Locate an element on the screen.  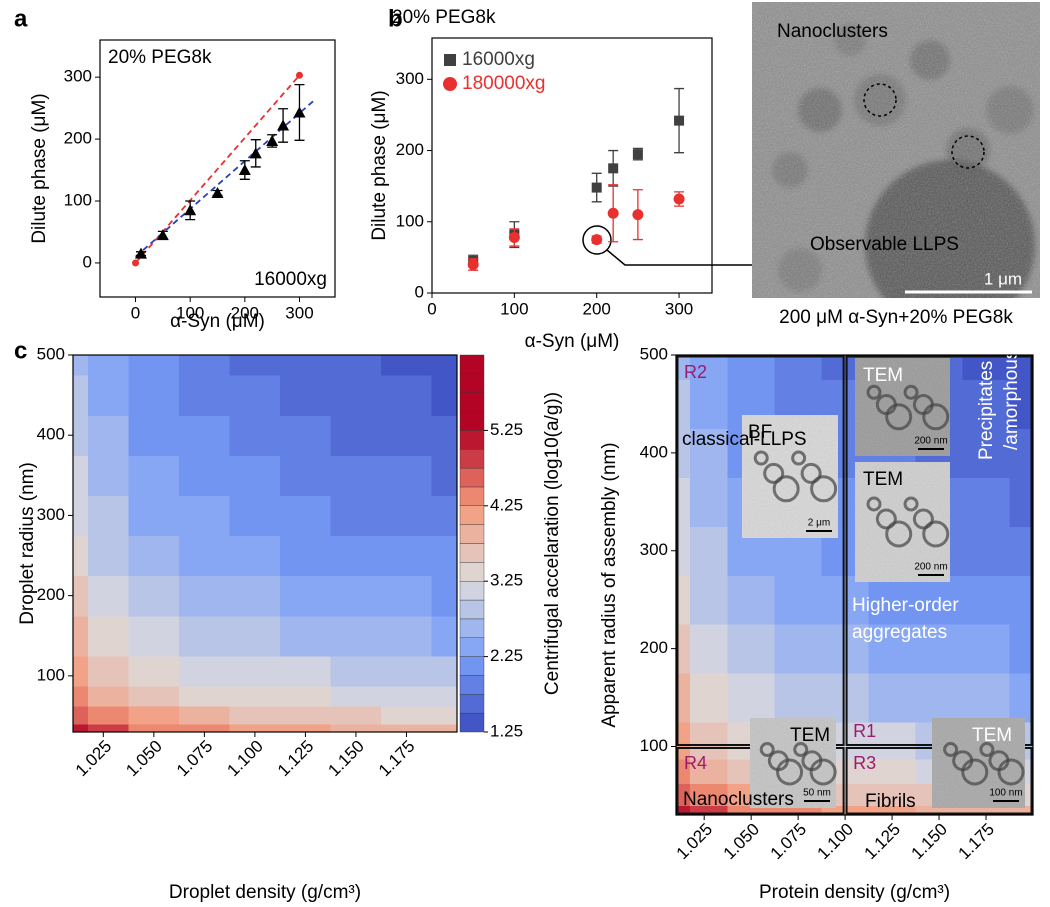
y-tick-label: 500 is located at coordinates (654, 353).